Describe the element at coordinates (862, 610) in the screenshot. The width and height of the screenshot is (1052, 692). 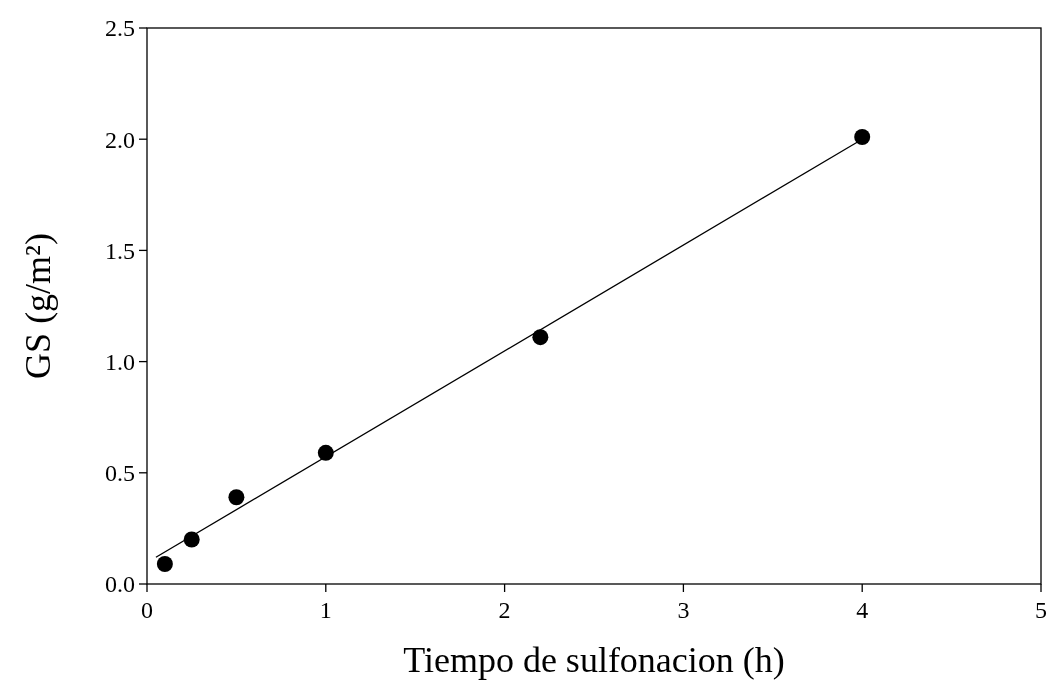
I see `x-tick-label: 4` at that location.